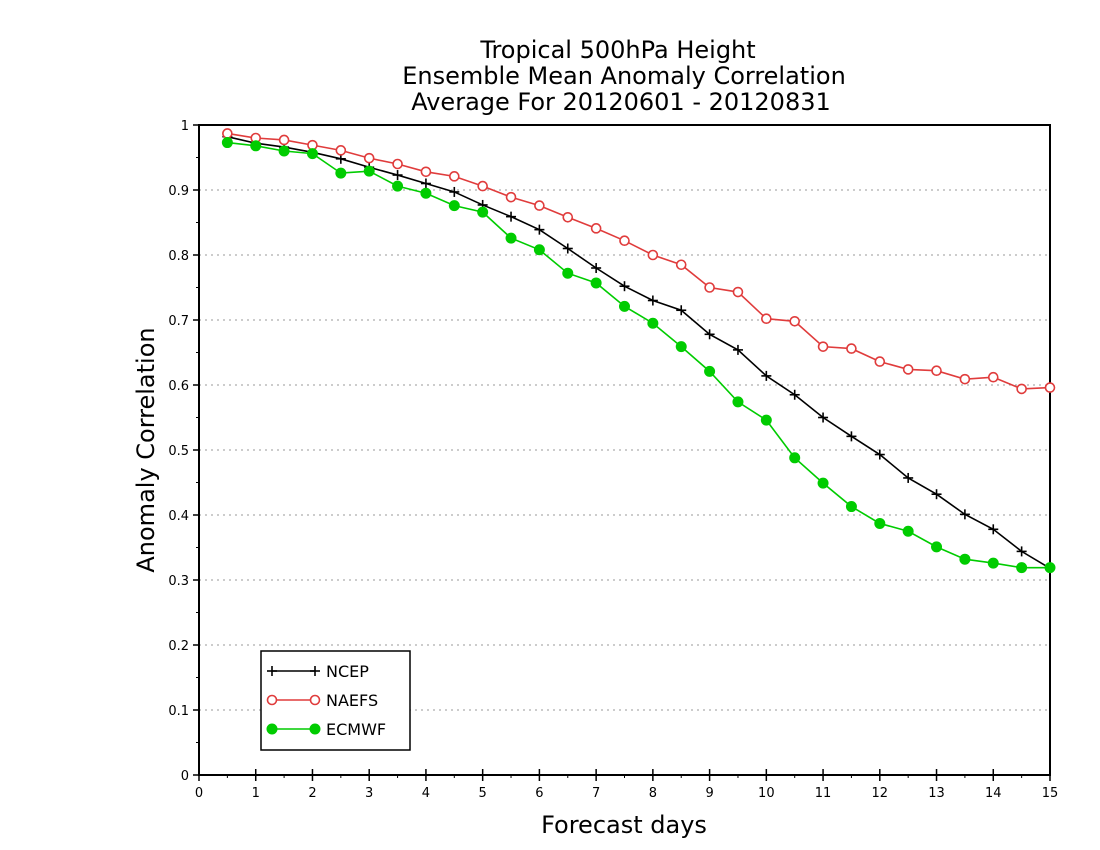 This screenshot has width=1100, height=850. Describe the element at coordinates (617, 50) in the screenshot. I see `title-line-1: Tropical 500hPa Height` at that location.